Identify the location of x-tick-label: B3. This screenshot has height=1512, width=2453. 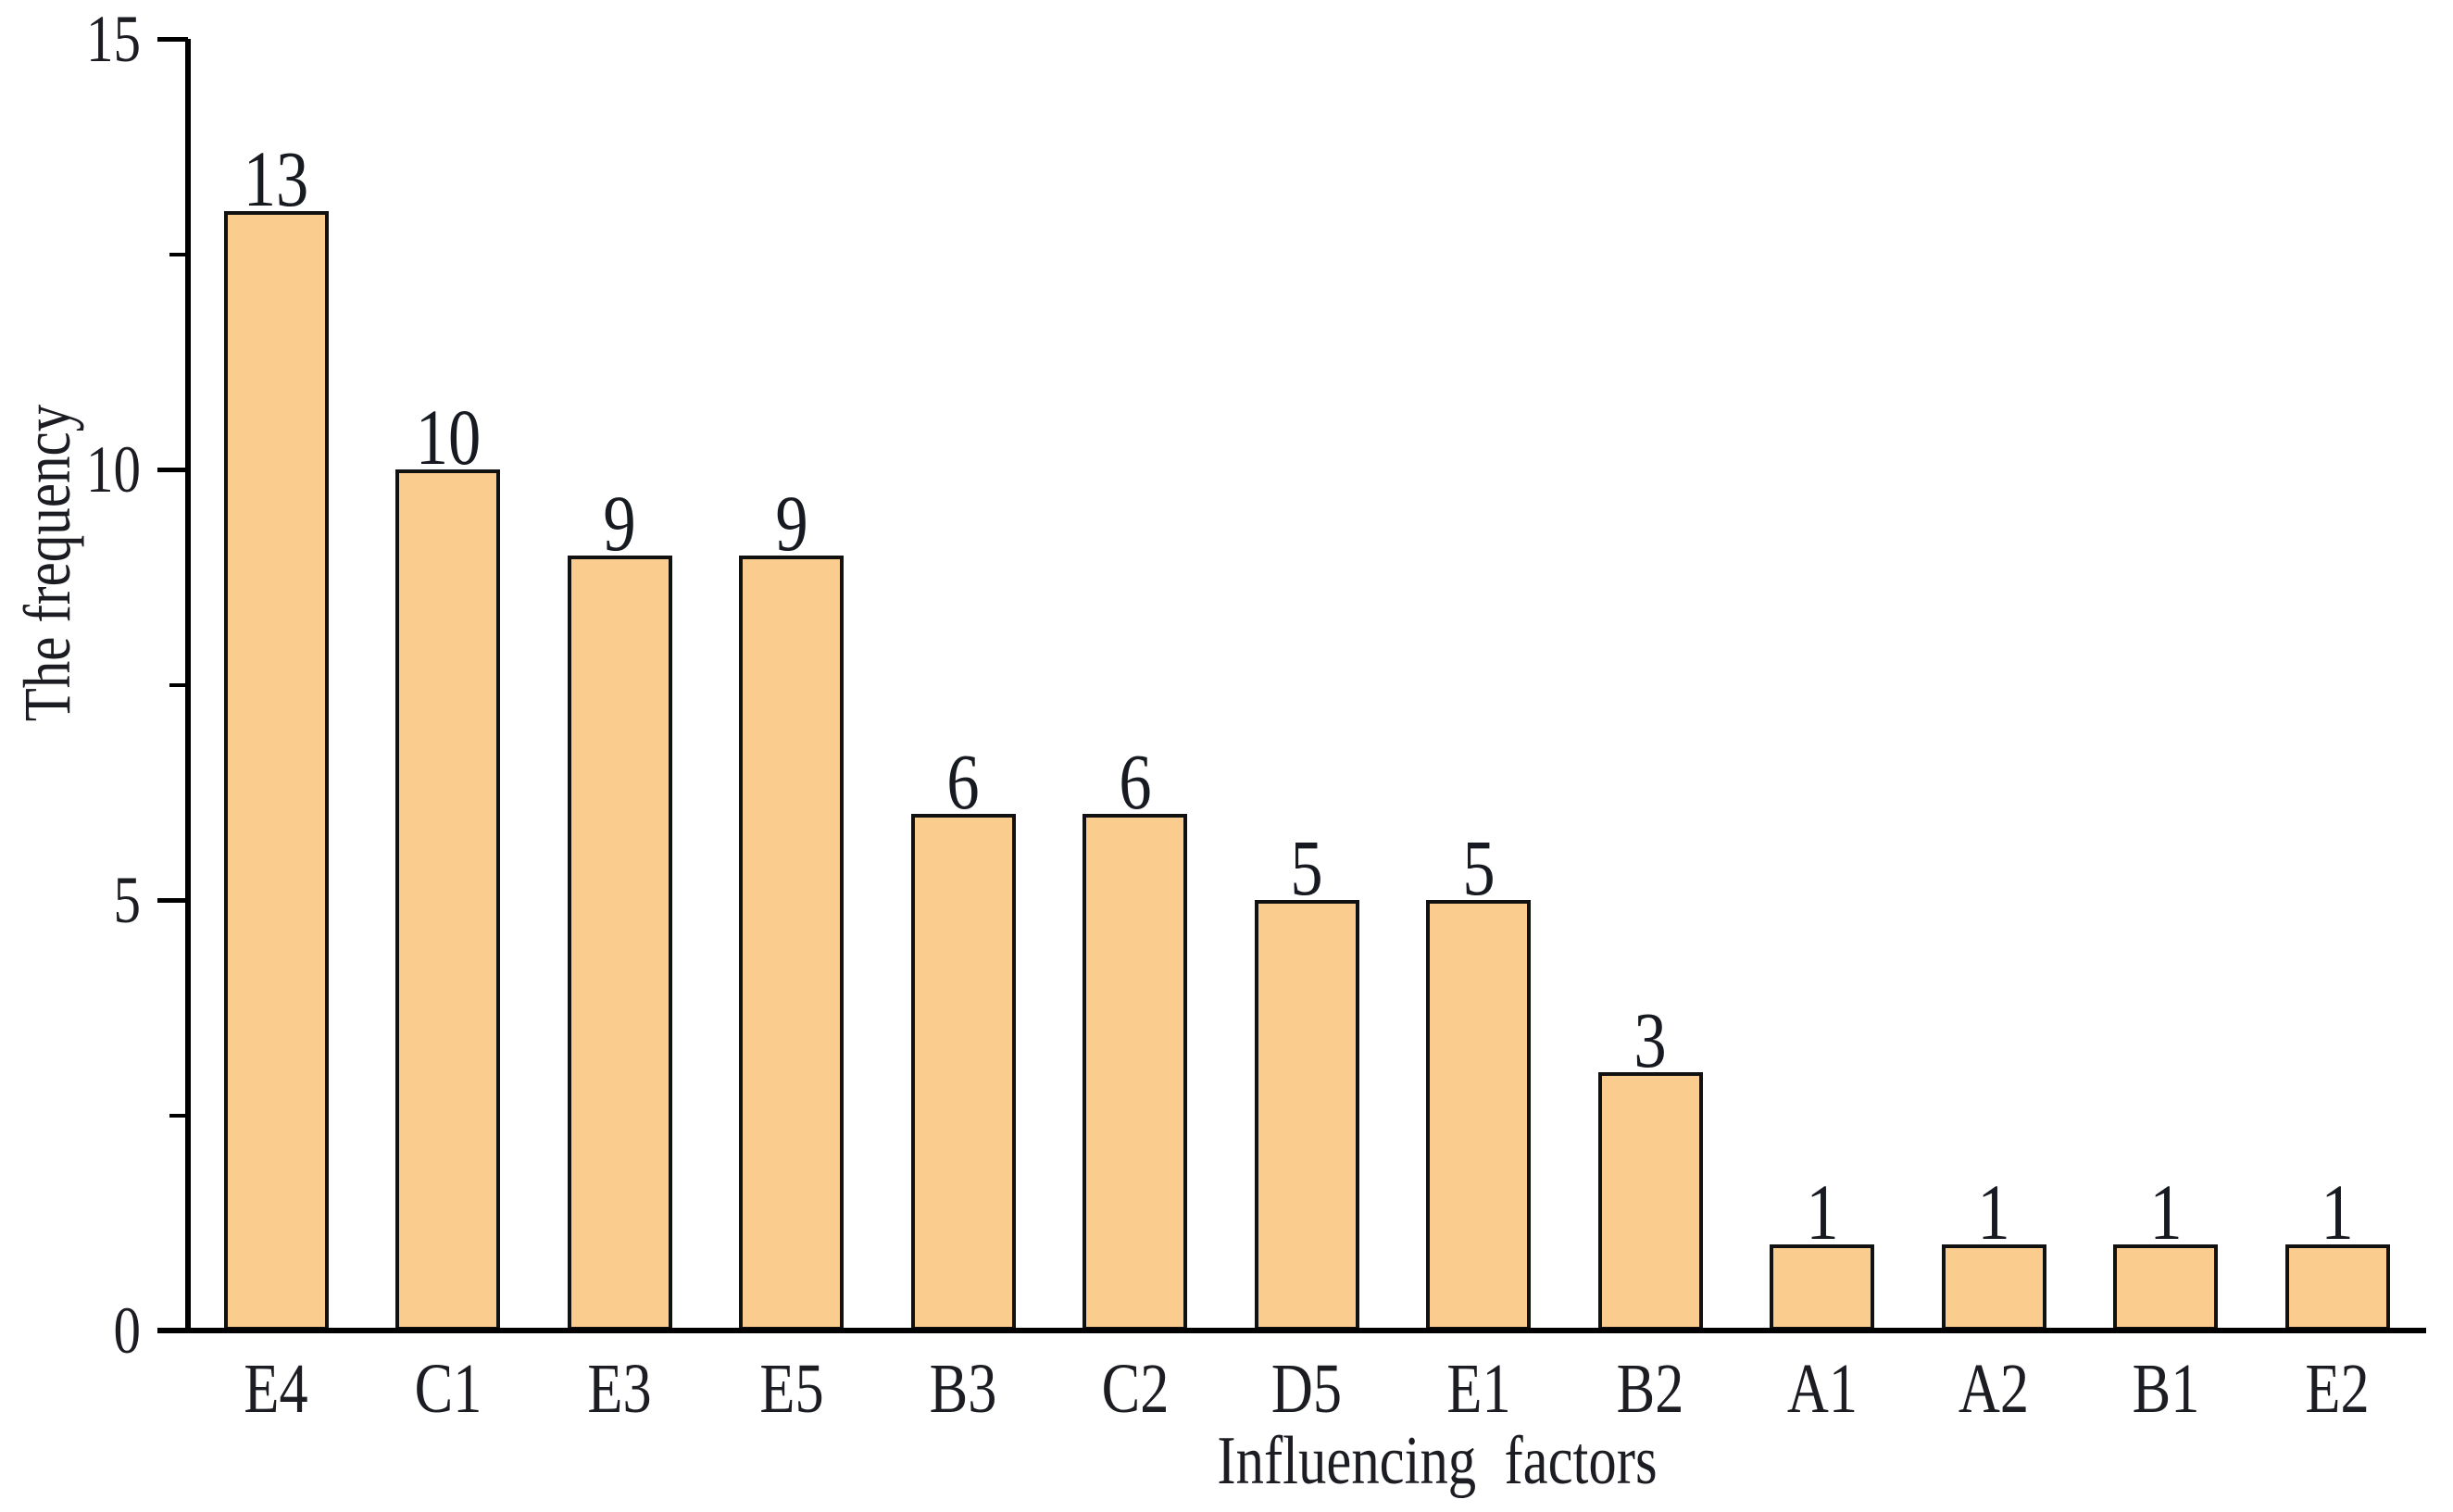
(963, 1389).